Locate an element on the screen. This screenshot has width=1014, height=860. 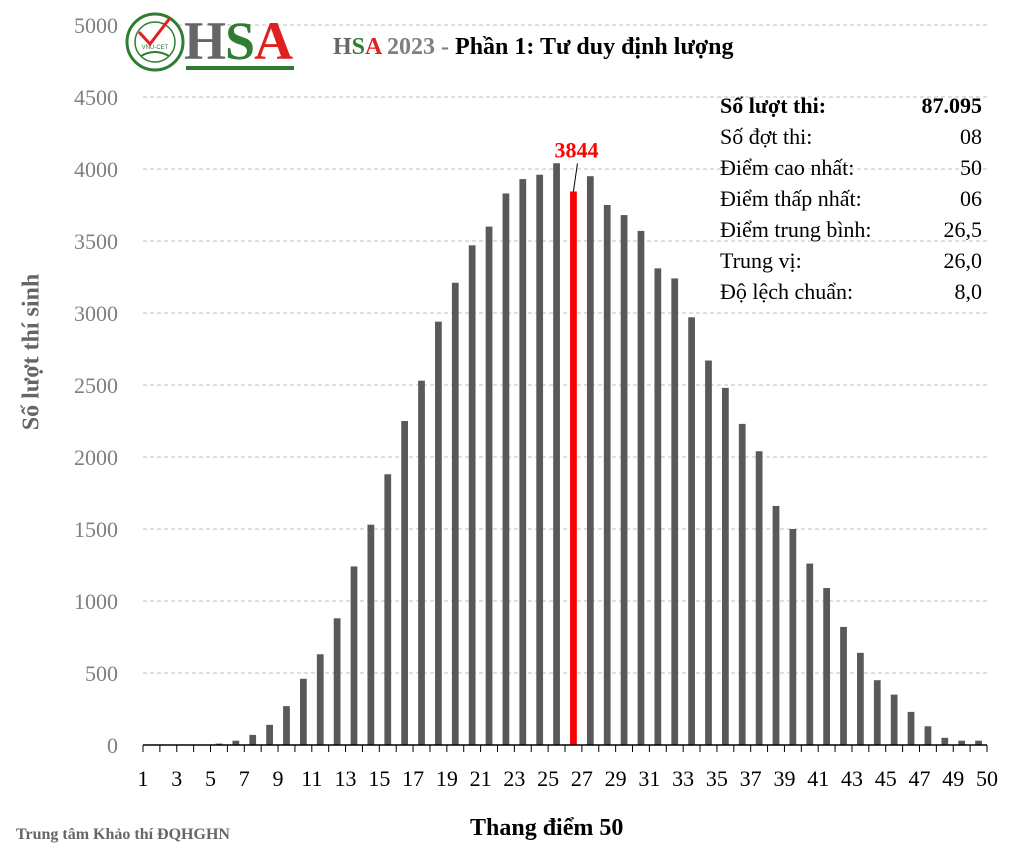
x-tick-label: 21 is located at coordinates (481, 778).